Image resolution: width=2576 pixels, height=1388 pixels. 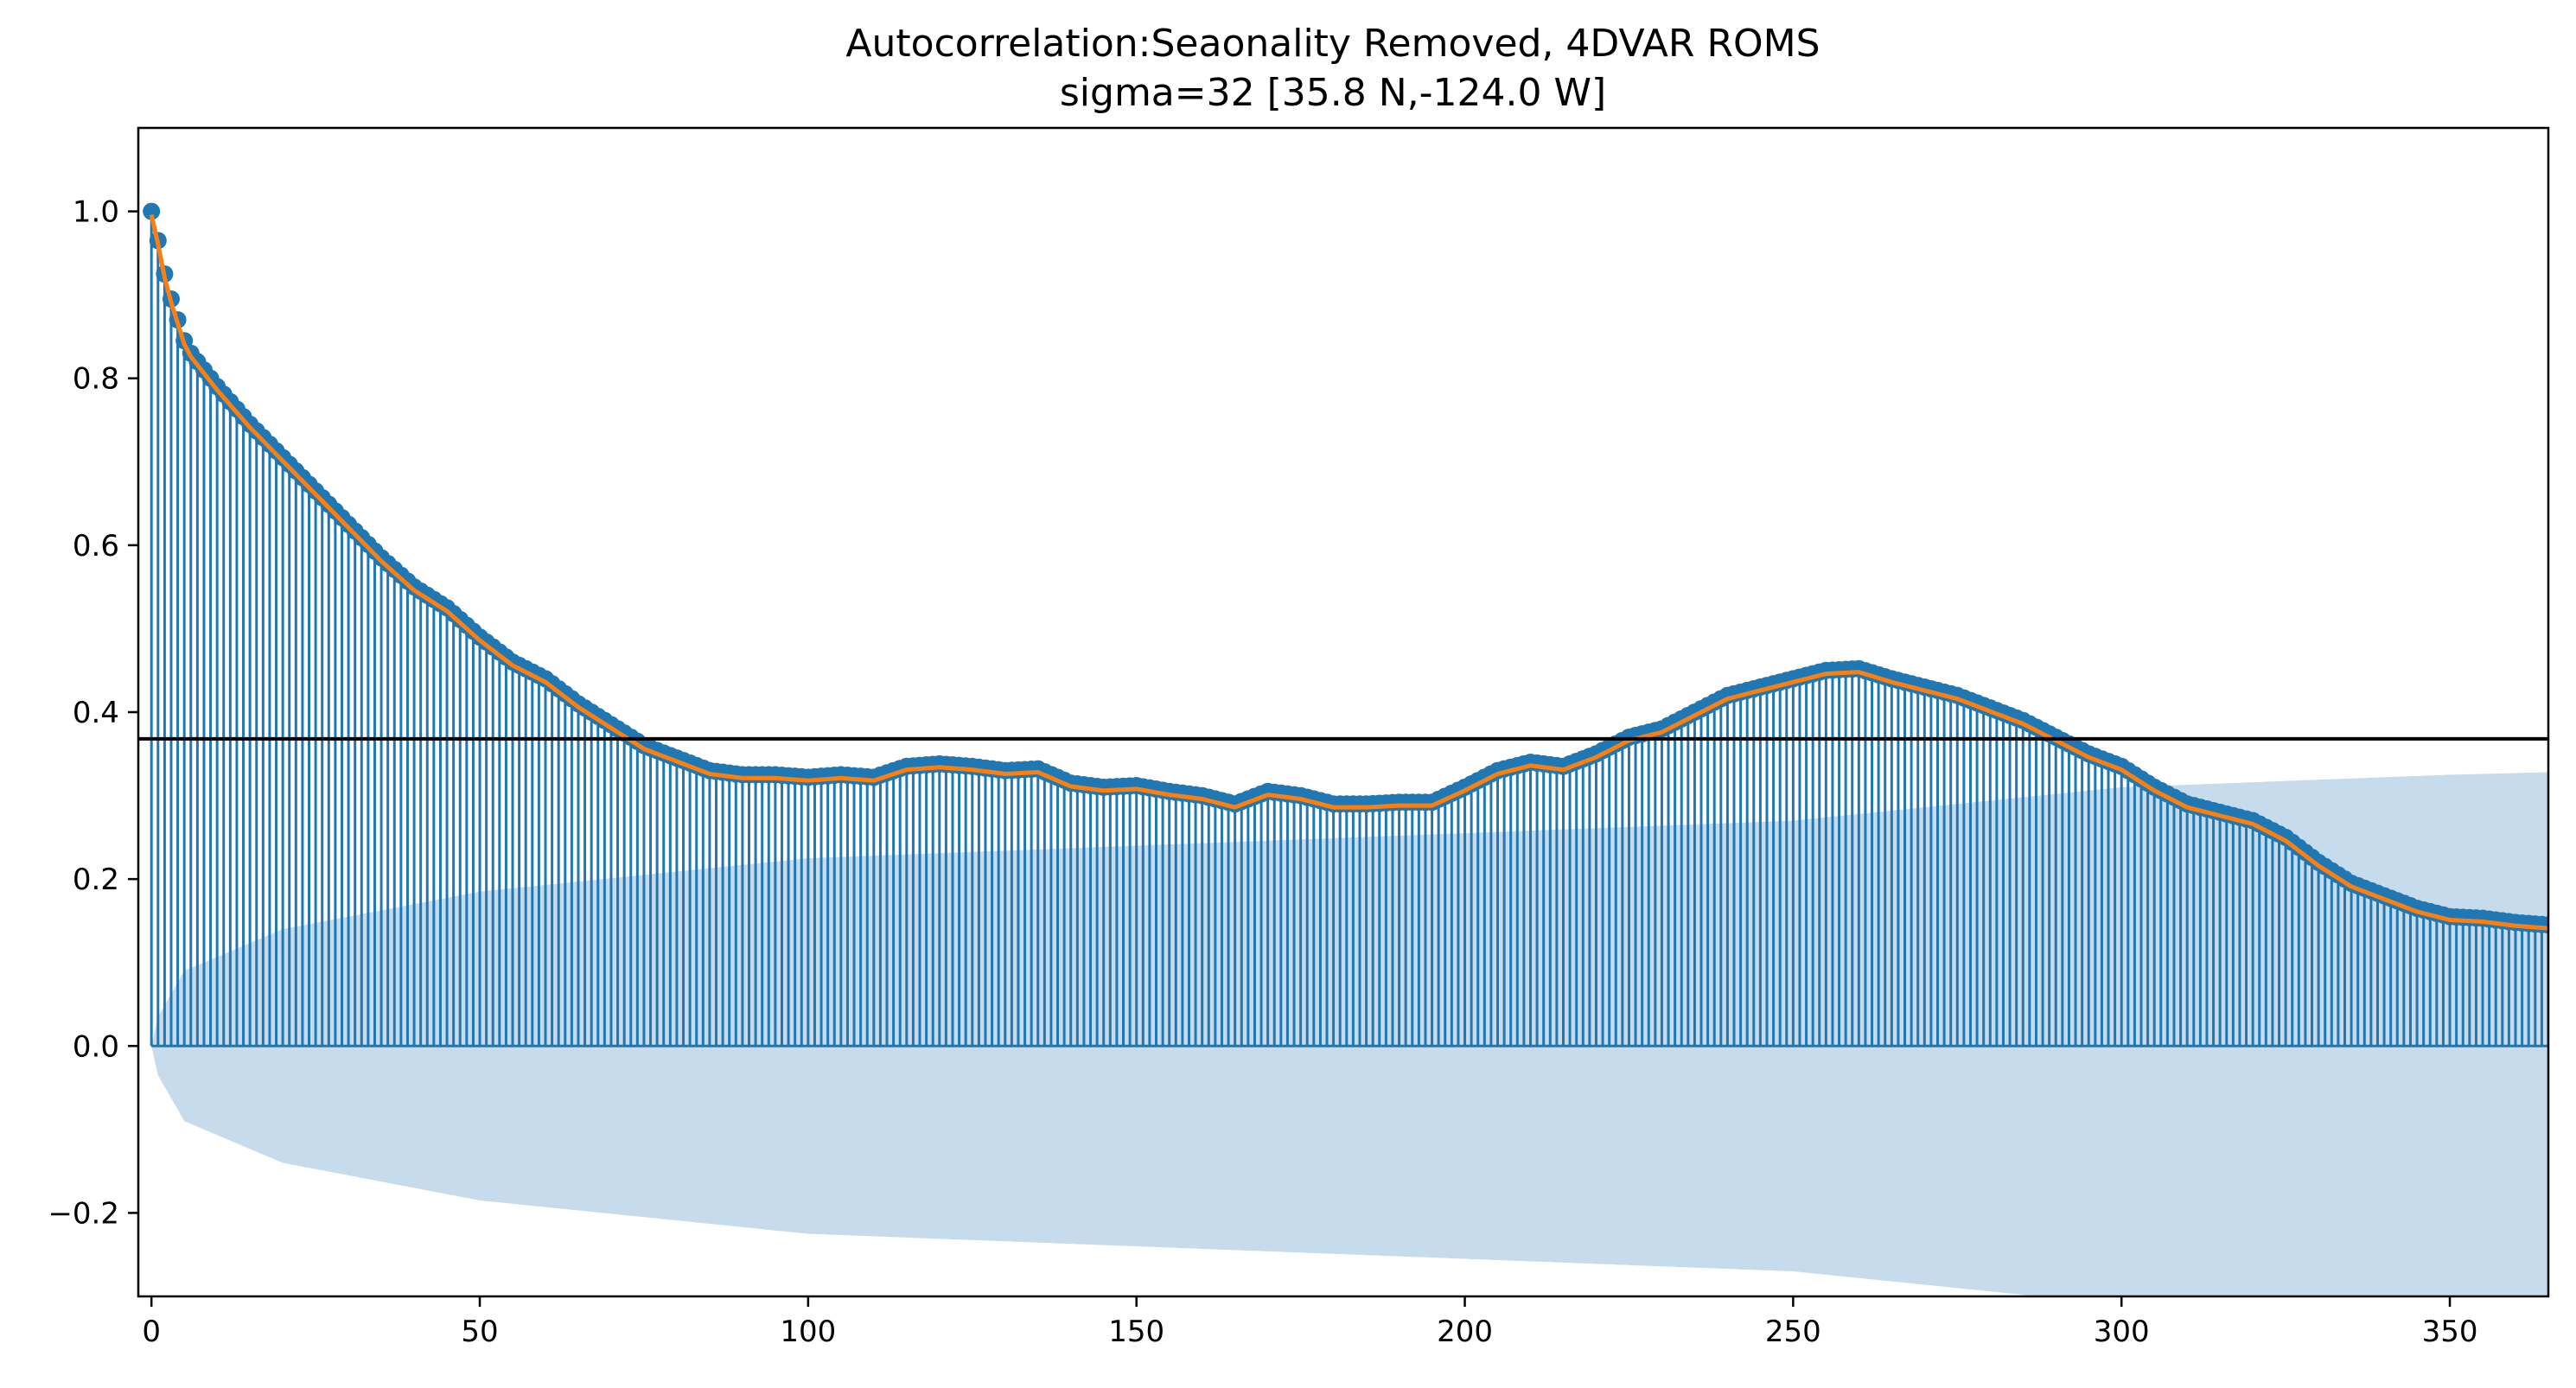 I want to click on x-tick-label: 350, so click(x=2450, y=1332).